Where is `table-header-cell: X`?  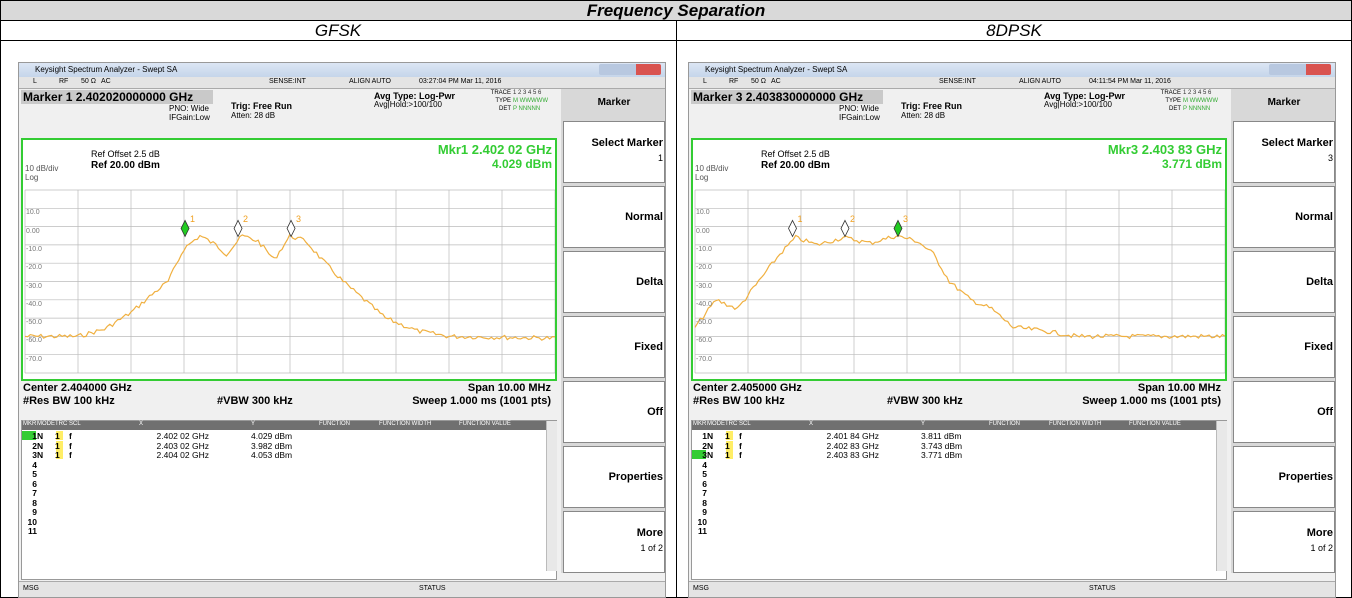 table-header-cell: X is located at coordinates (141, 424).